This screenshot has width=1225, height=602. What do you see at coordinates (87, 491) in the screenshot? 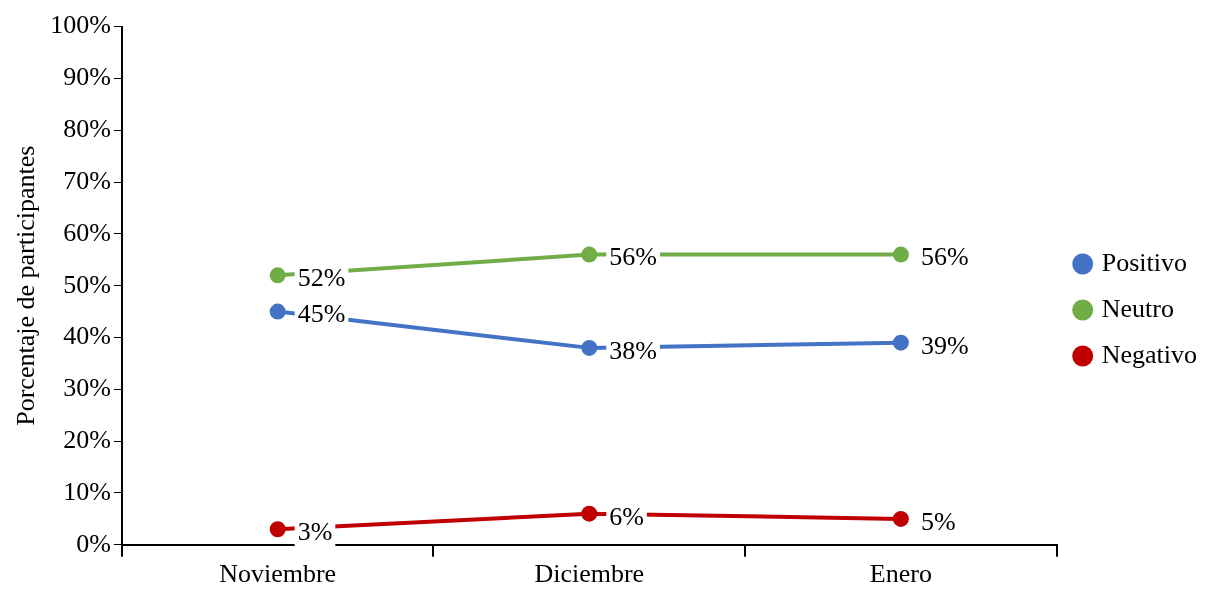
I see `y-tick-label: 10%` at bounding box center [87, 491].